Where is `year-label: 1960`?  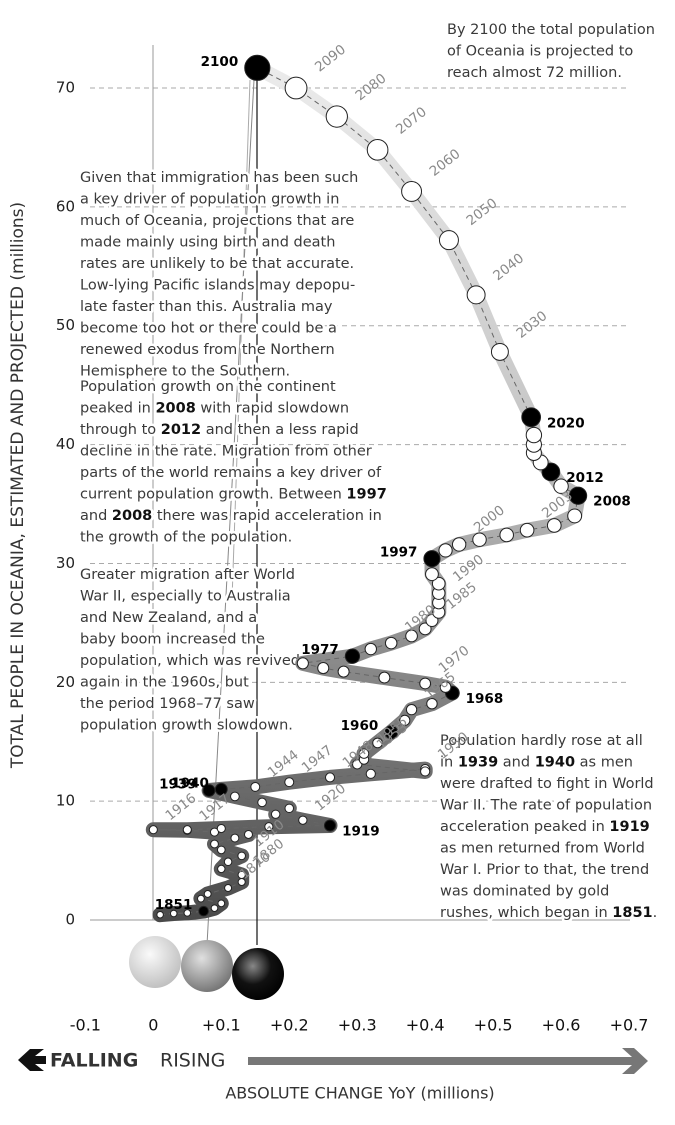
year-label: 1960 is located at coordinates (360, 726).